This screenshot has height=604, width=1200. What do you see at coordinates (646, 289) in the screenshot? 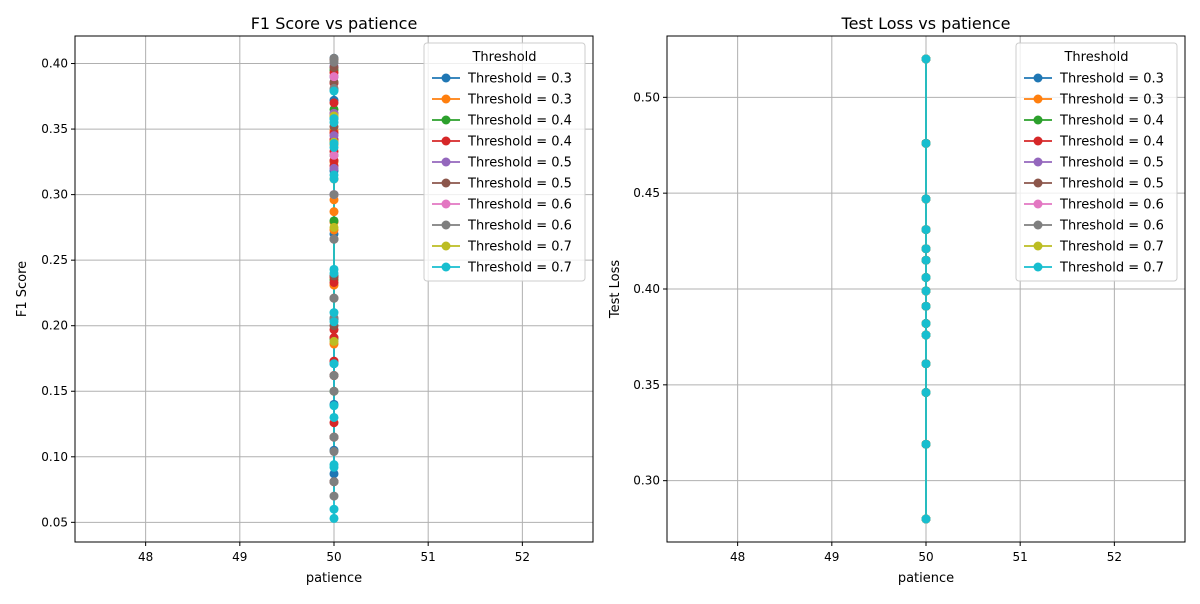
I see `y-tick-label: 0.40` at bounding box center [646, 289].